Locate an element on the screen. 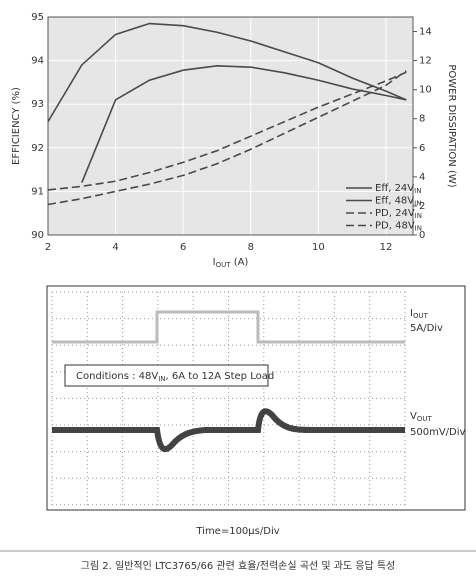 Image resolution: width=476 pixels, height=580 pixels. legend-label: Eff, 24VIN is located at coordinates (398, 189).